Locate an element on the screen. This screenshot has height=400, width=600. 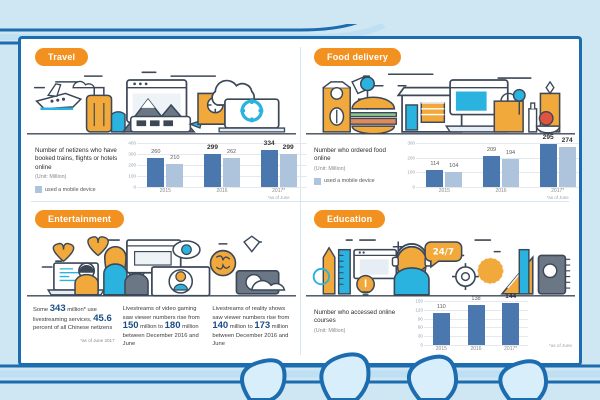
y-tick-label: 90 is located at coordinates (420, 319).